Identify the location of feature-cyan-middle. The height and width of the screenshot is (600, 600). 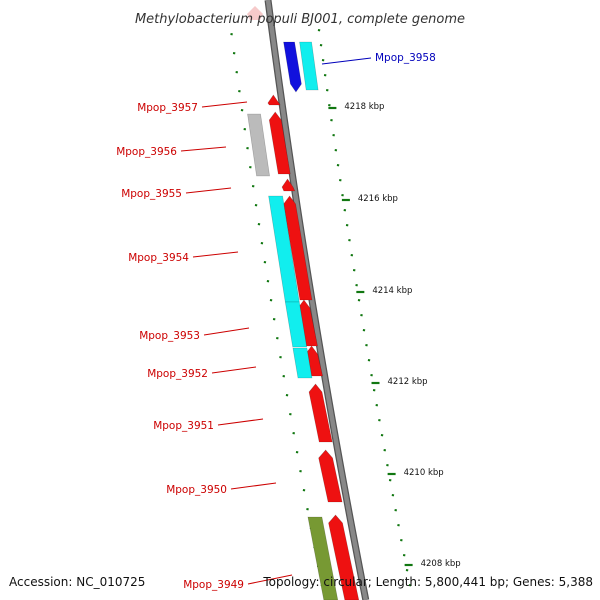
(296, 324).